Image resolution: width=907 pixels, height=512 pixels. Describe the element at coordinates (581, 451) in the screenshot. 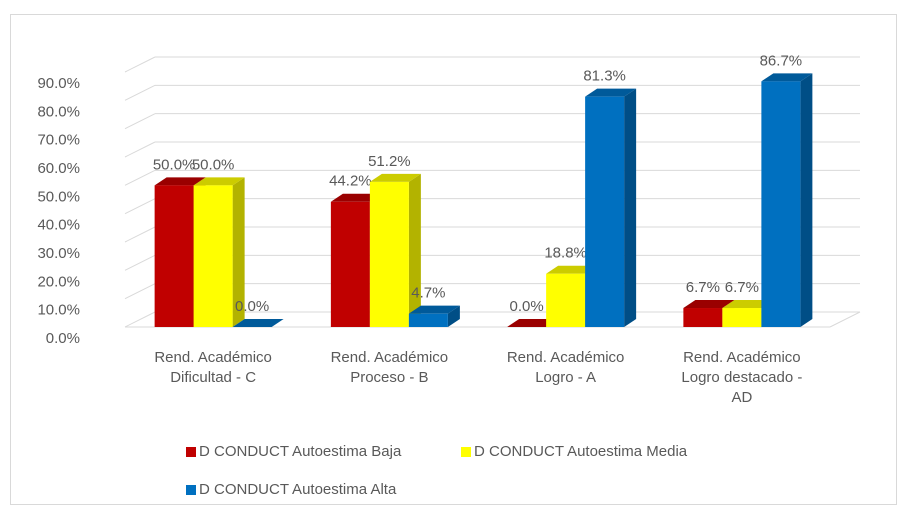

I see `legend-label: D CONDUCT Autoestima Media` at that location.